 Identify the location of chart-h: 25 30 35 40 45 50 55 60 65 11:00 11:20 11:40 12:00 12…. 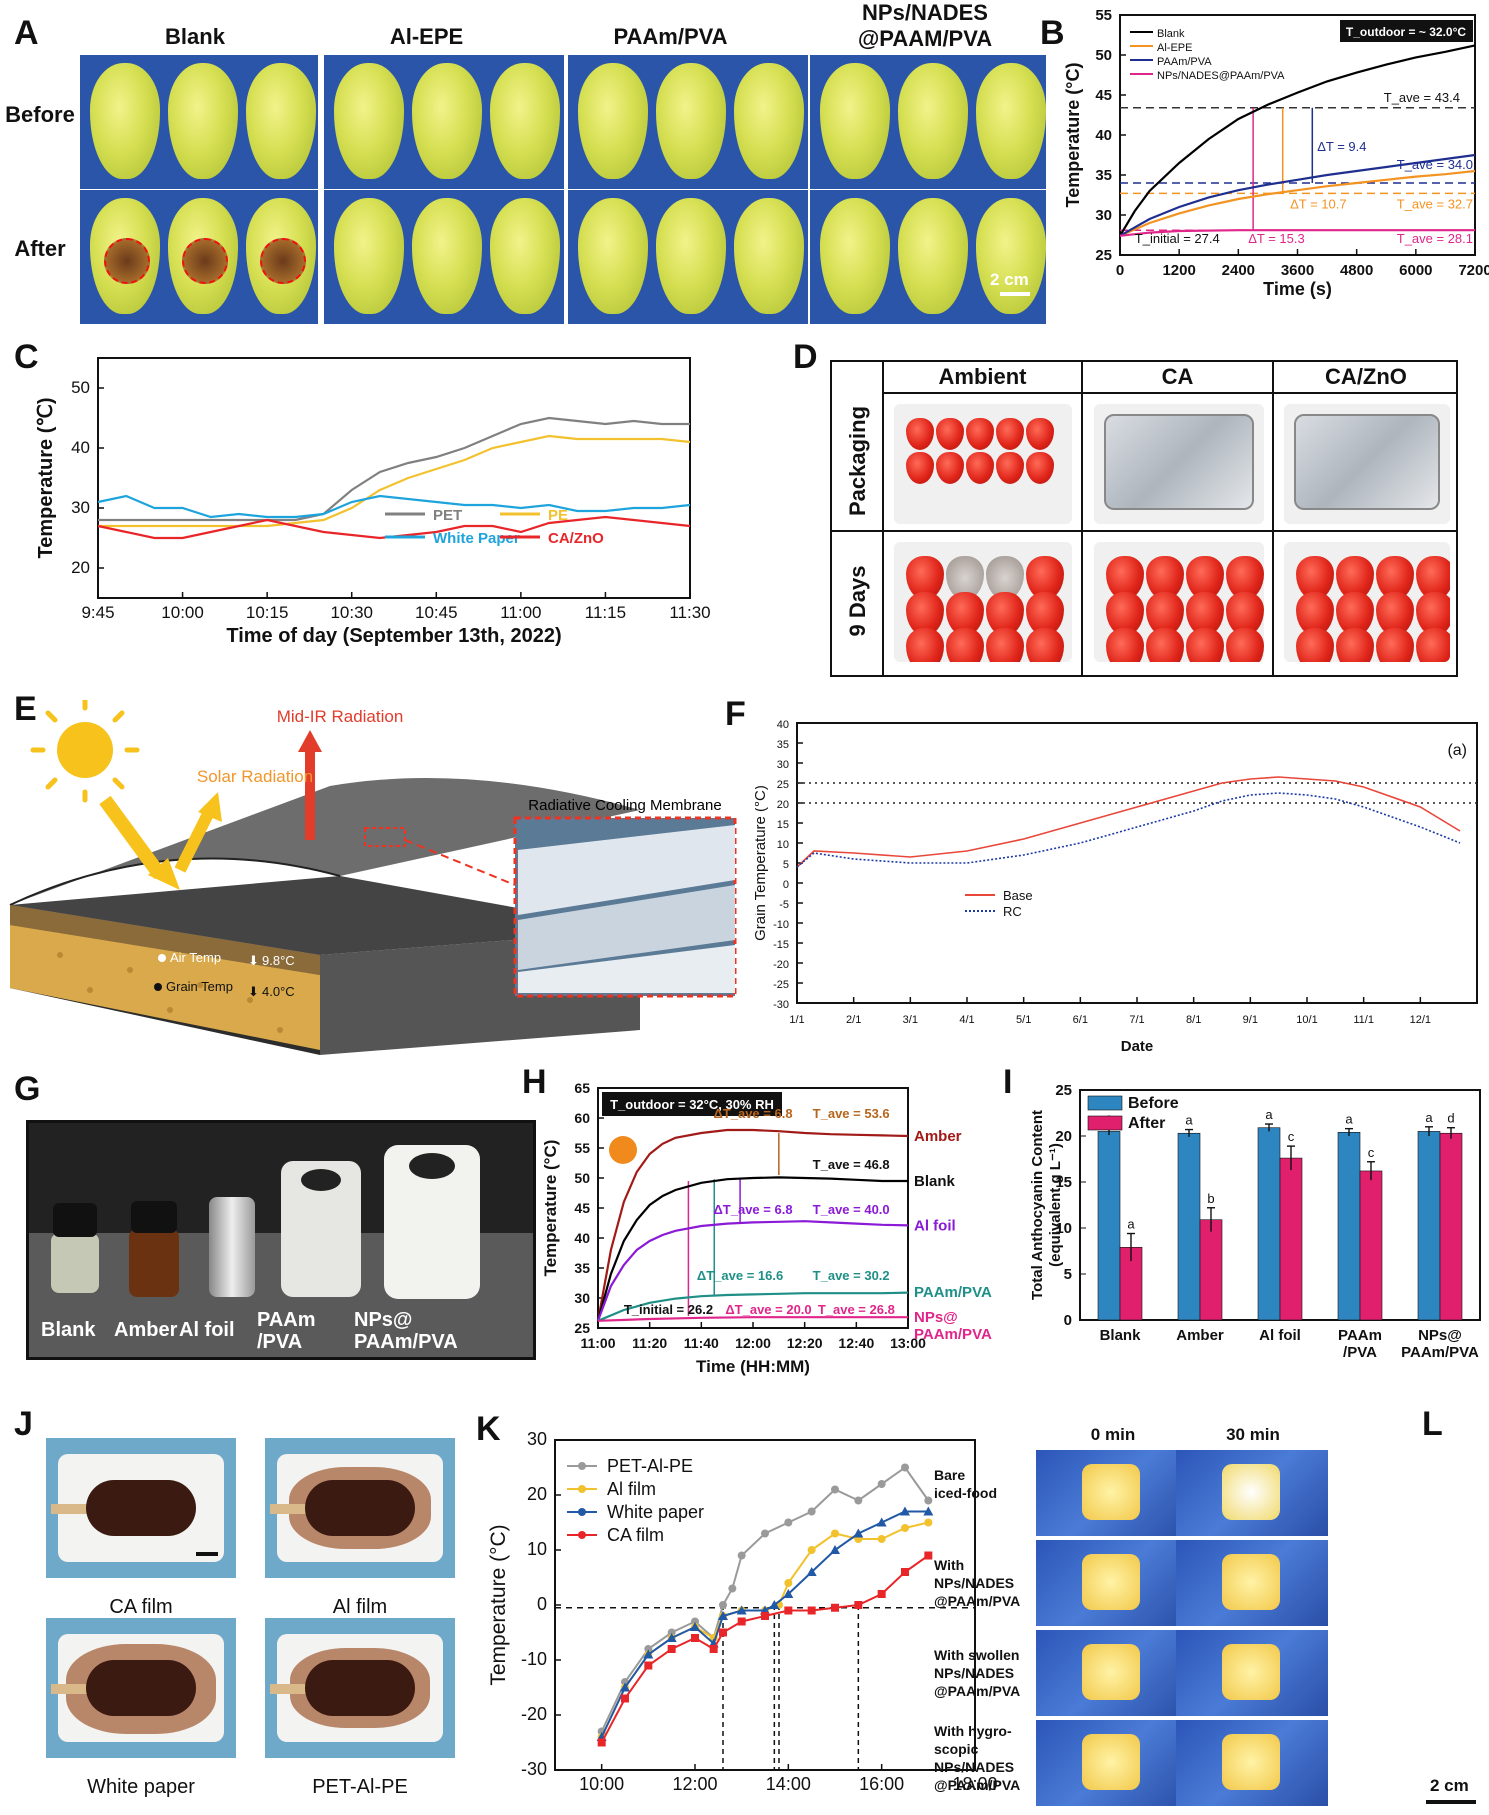
(766, 1228).